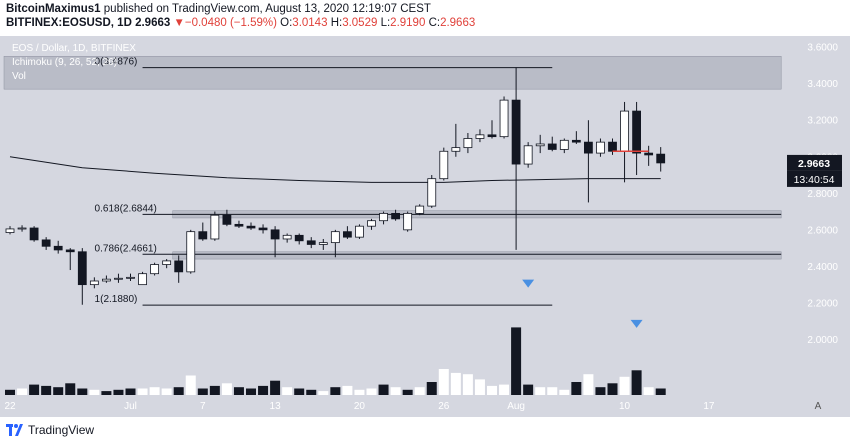  What do you see at coordinates (814, 178) in the screenshot?
I see `countdown-tag` at bounding box center [814, 178].